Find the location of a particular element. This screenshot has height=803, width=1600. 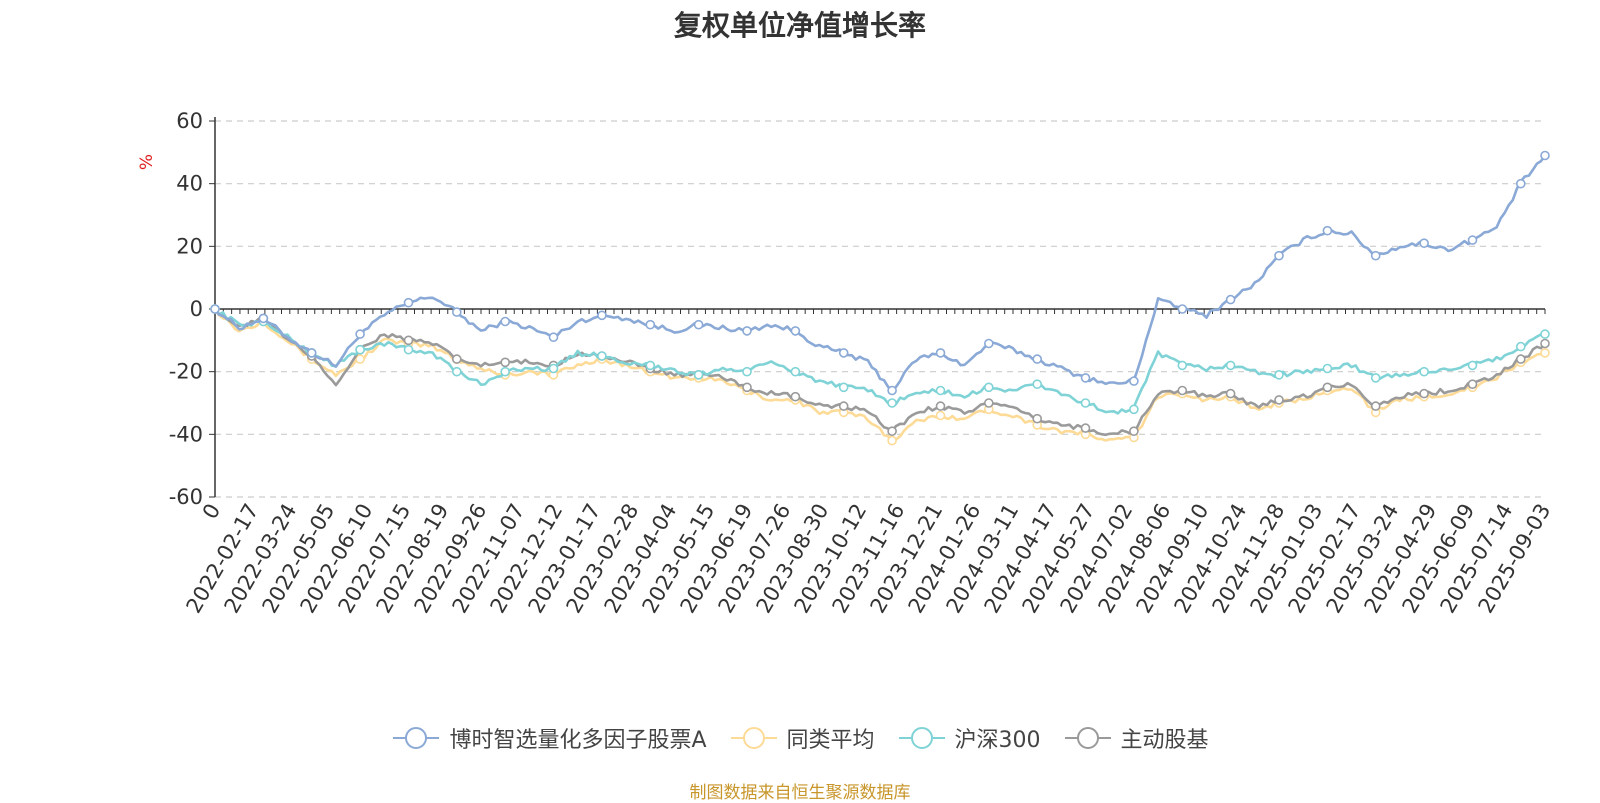

y-tick-label: 0 is located at coordinates (196, 309).